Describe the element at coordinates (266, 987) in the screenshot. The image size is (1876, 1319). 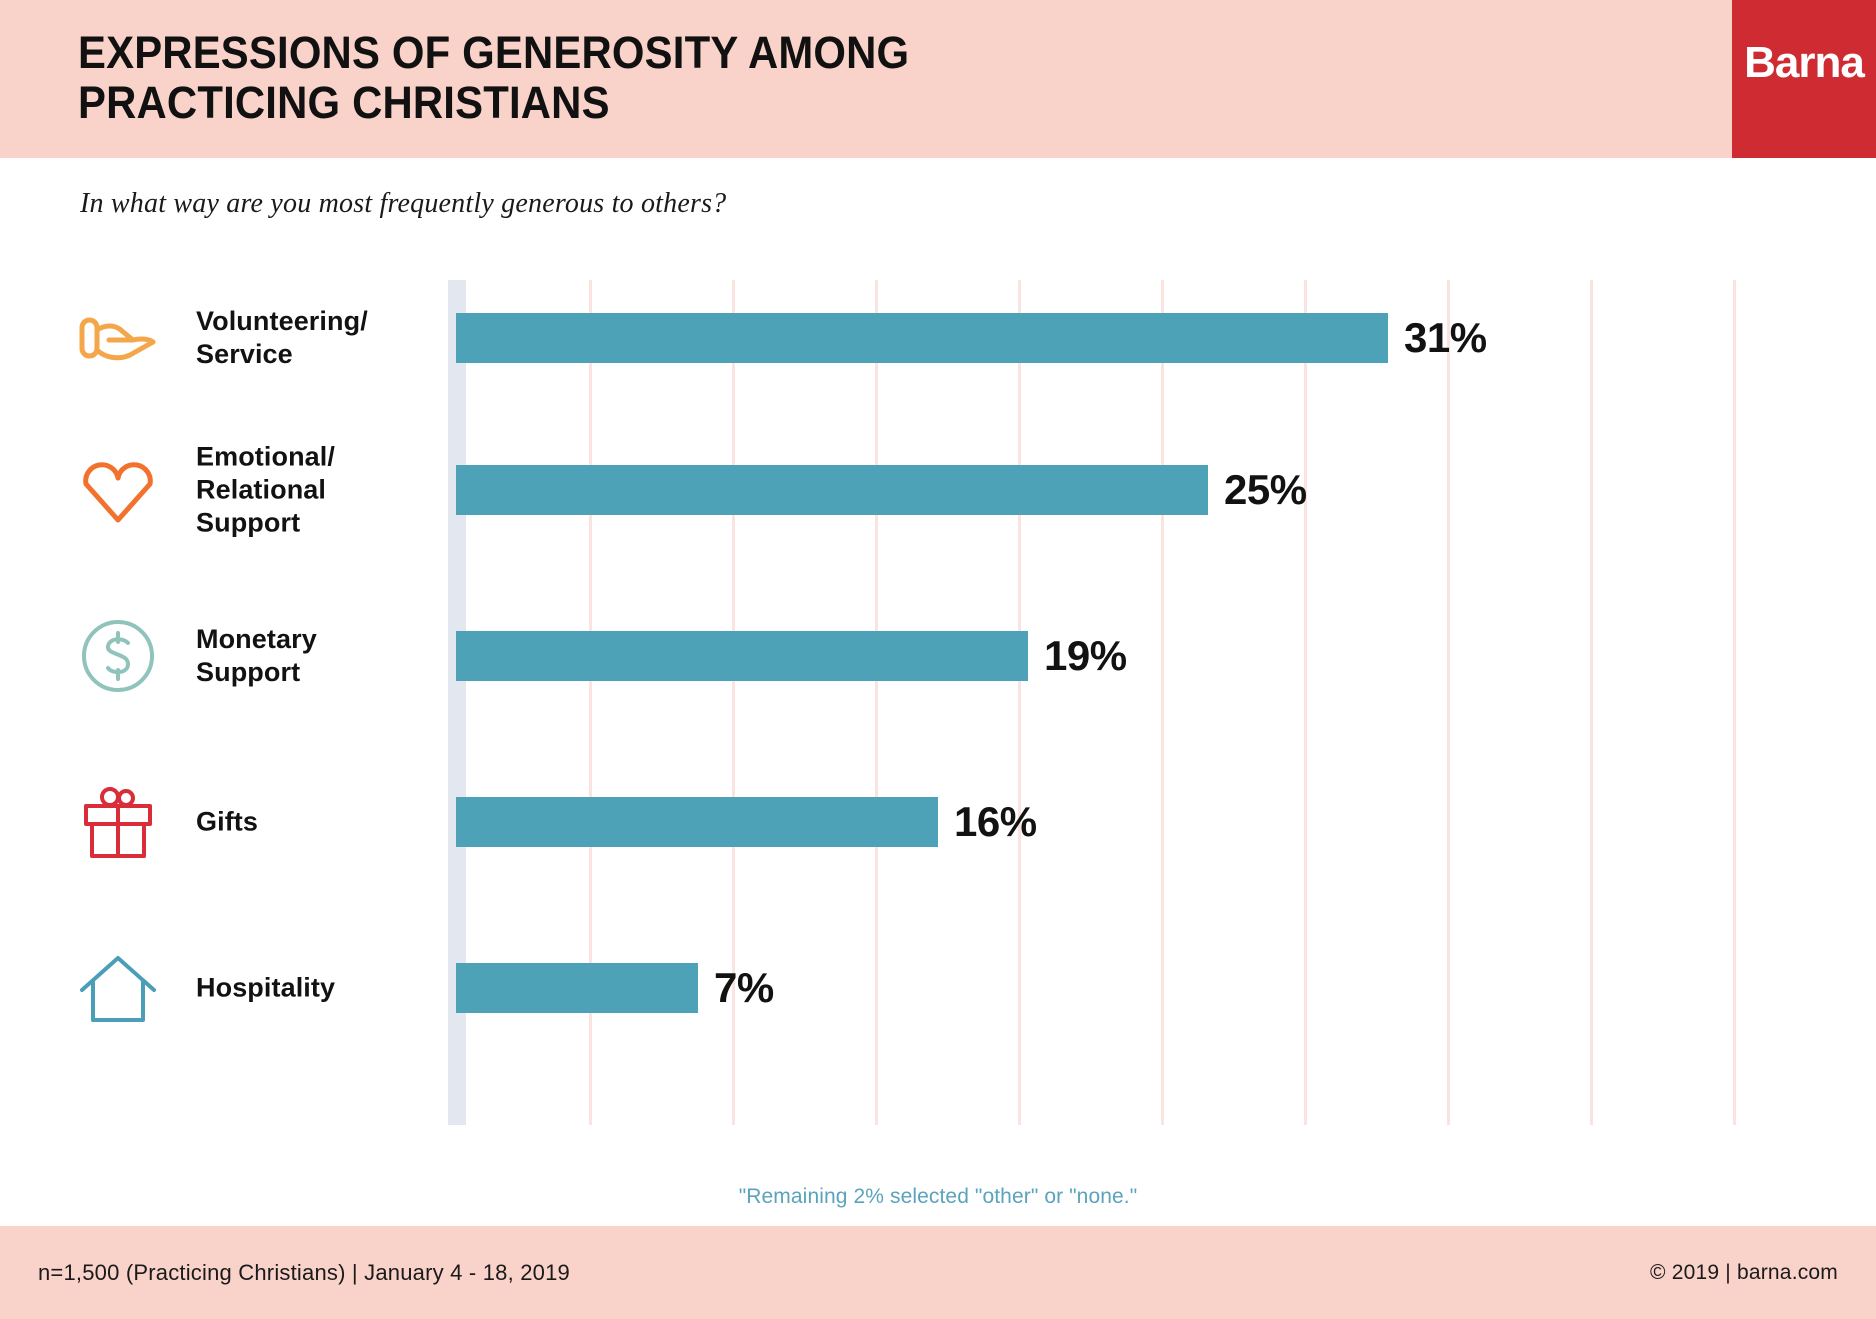
I see `bar-label-line1: Hospitality` at that location.